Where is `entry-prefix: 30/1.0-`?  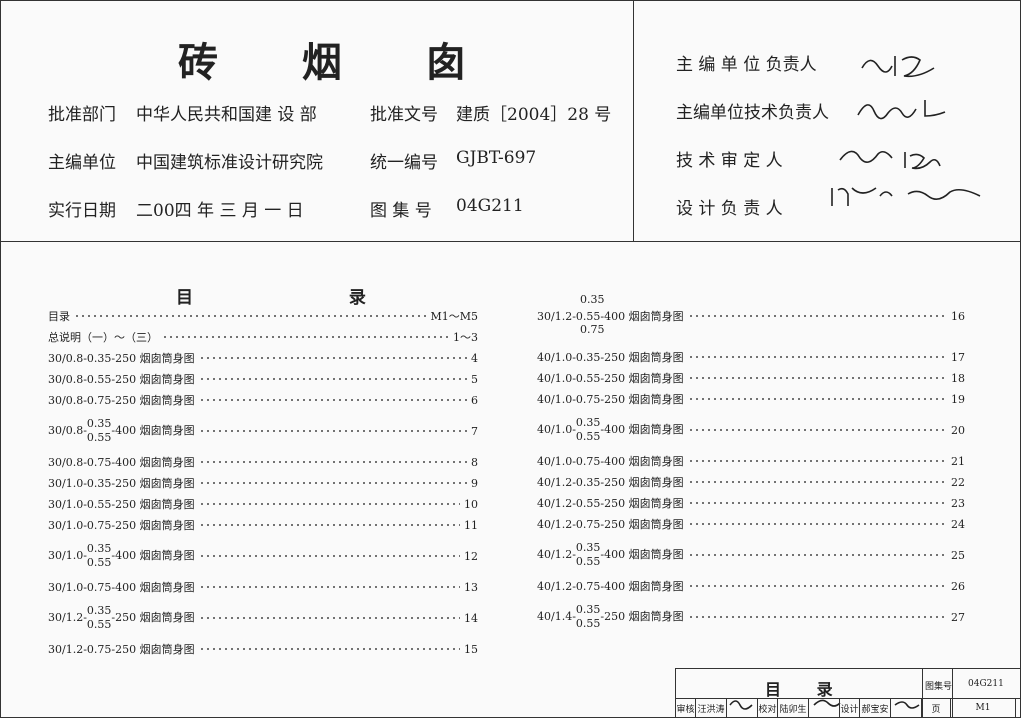
entry-prefix: 30/1.0- is located at coordinates (67, 555).